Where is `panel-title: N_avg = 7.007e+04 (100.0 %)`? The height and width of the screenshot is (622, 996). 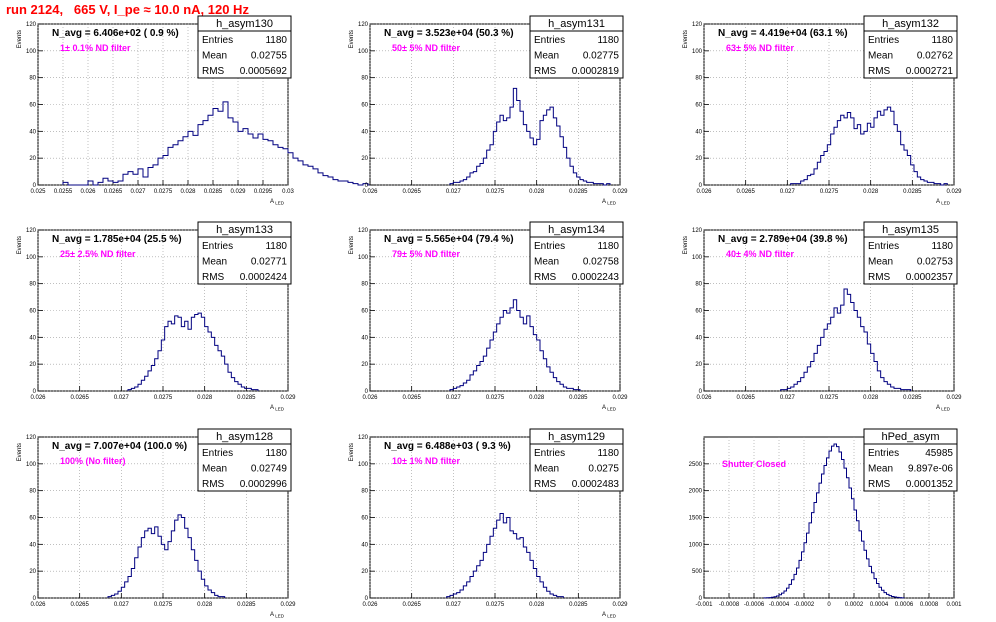 panel-title: N_avg = 7.007e+04 (100.0 %) is located at coordinates (119, 446).